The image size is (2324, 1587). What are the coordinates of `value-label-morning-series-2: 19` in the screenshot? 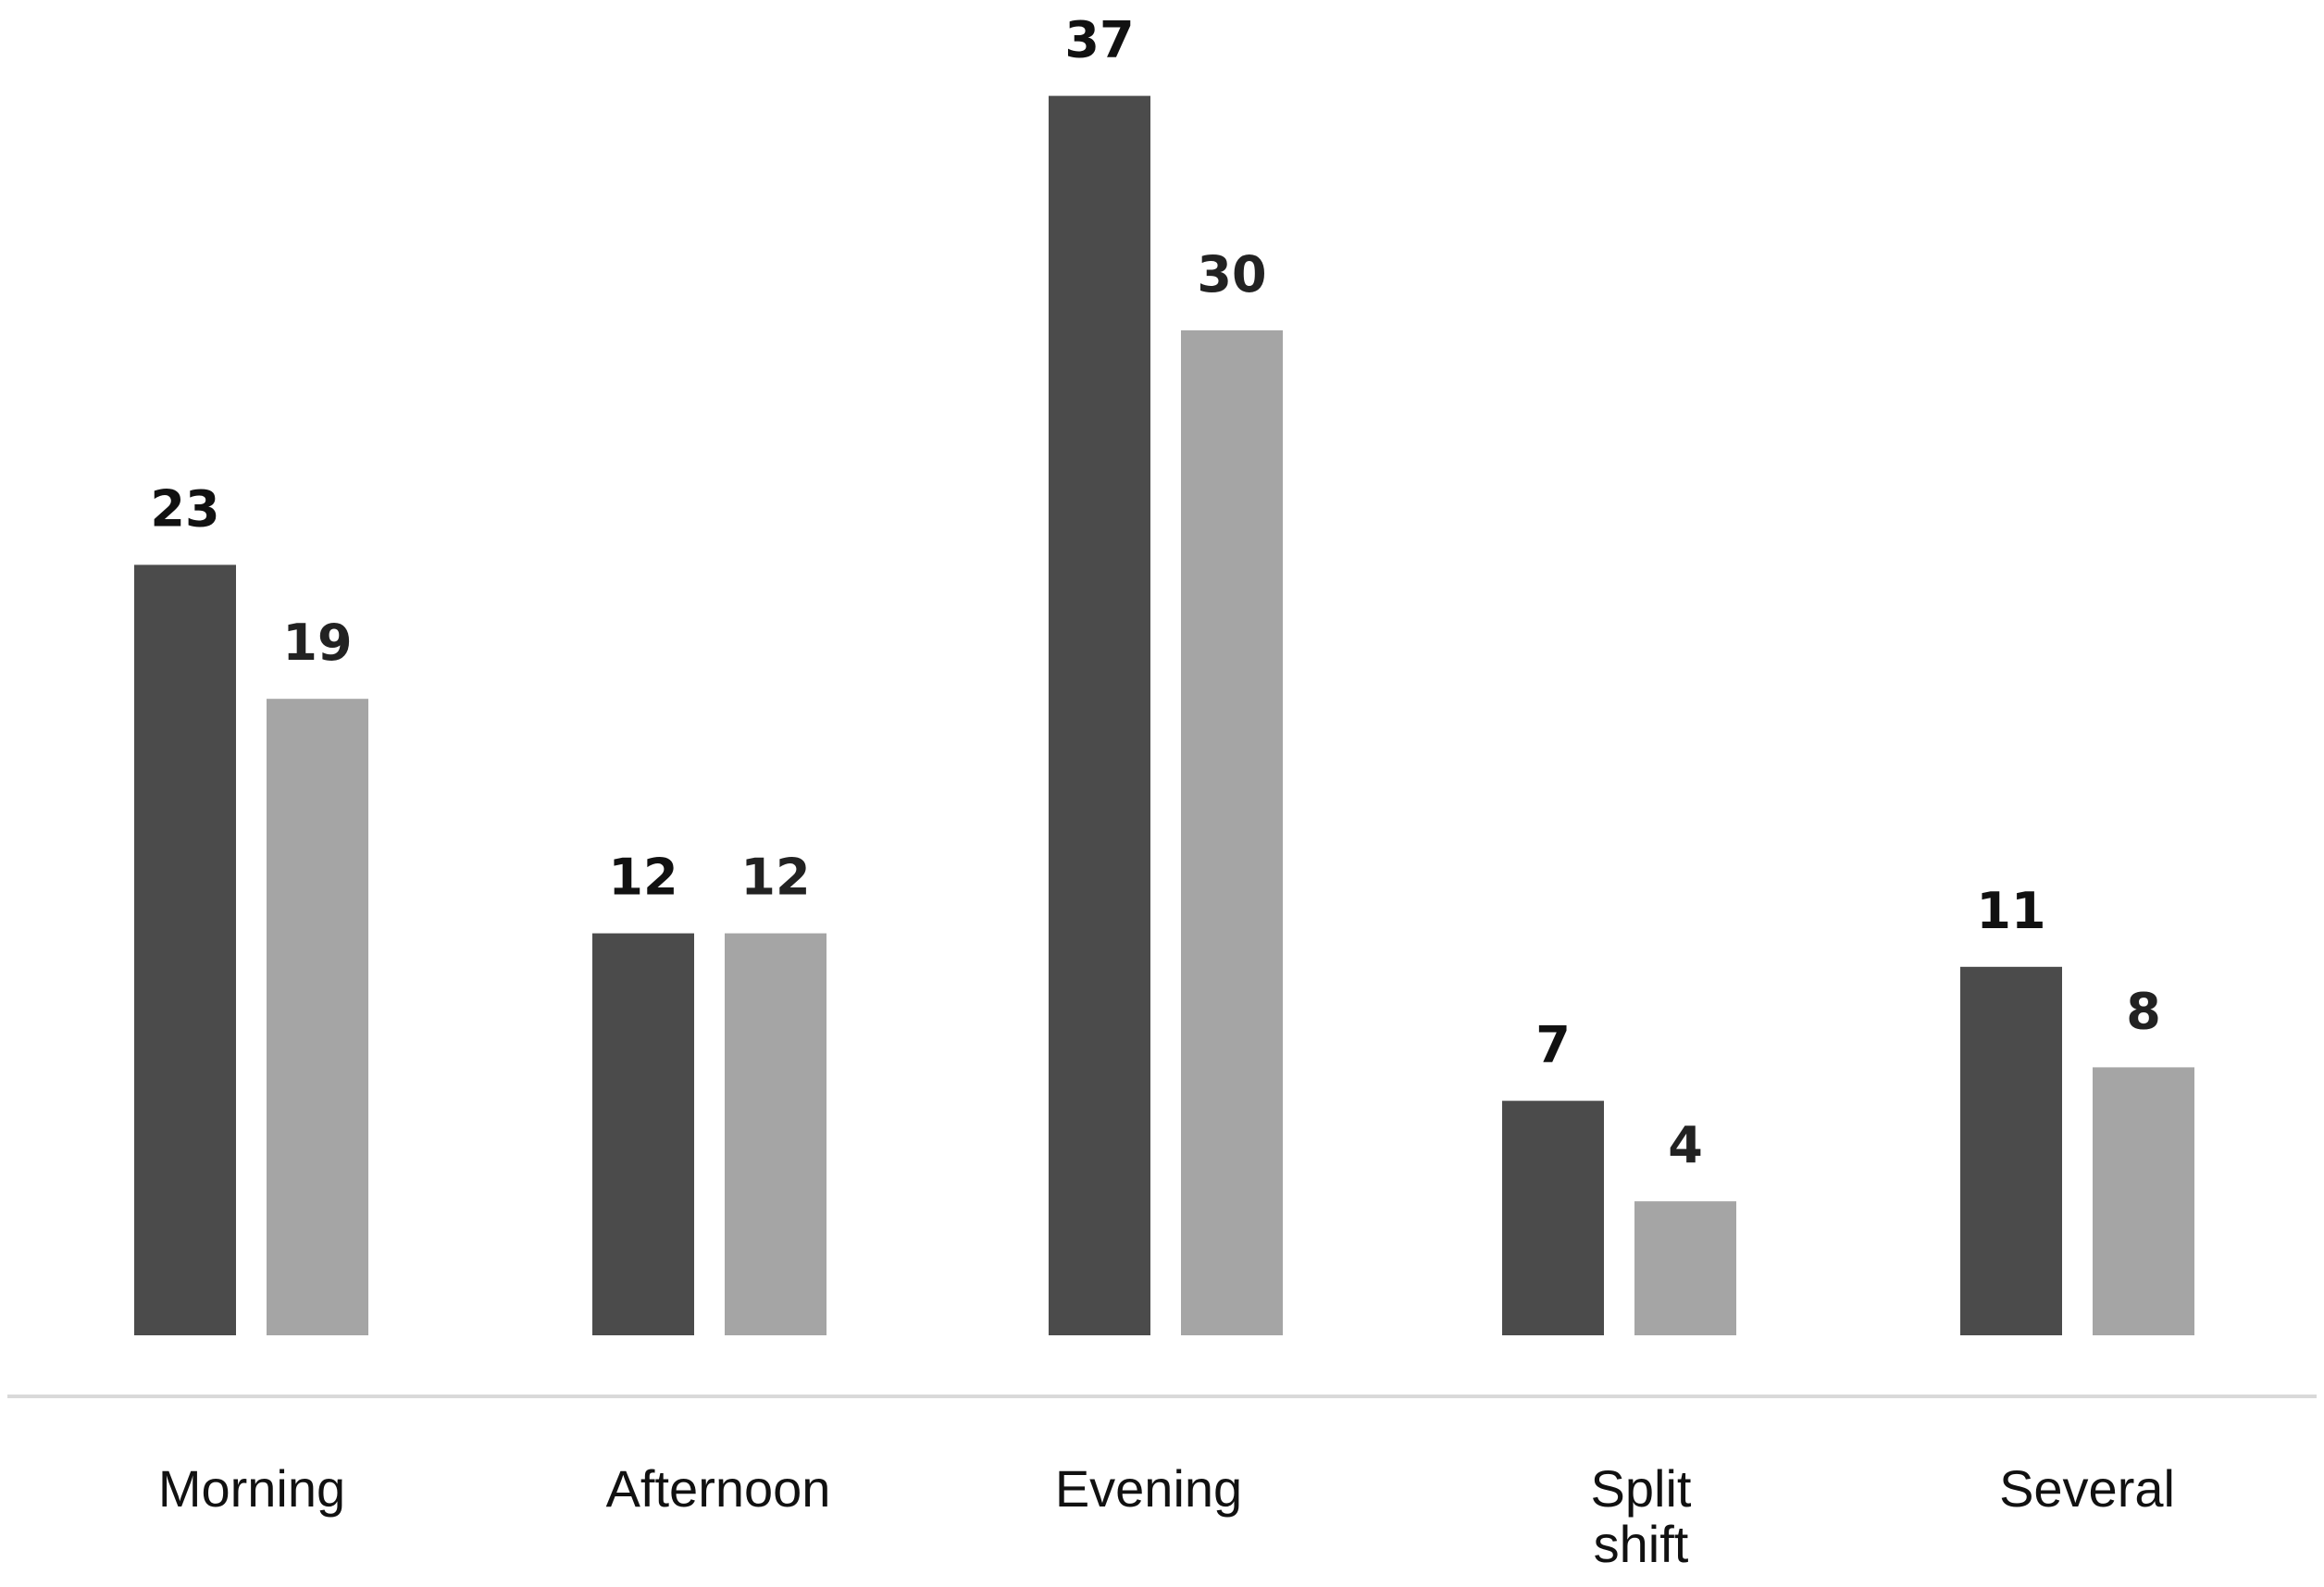 It's located at (317, 643).